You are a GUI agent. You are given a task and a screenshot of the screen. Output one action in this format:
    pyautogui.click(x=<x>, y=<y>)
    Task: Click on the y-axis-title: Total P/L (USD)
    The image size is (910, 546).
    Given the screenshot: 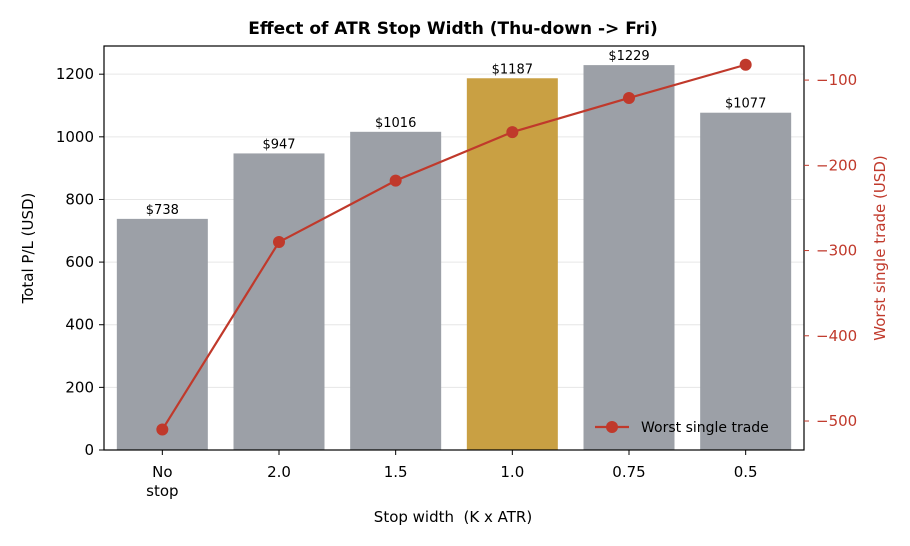 What is the action you would take?
    pyautogui.click(x=28, y=249)
    